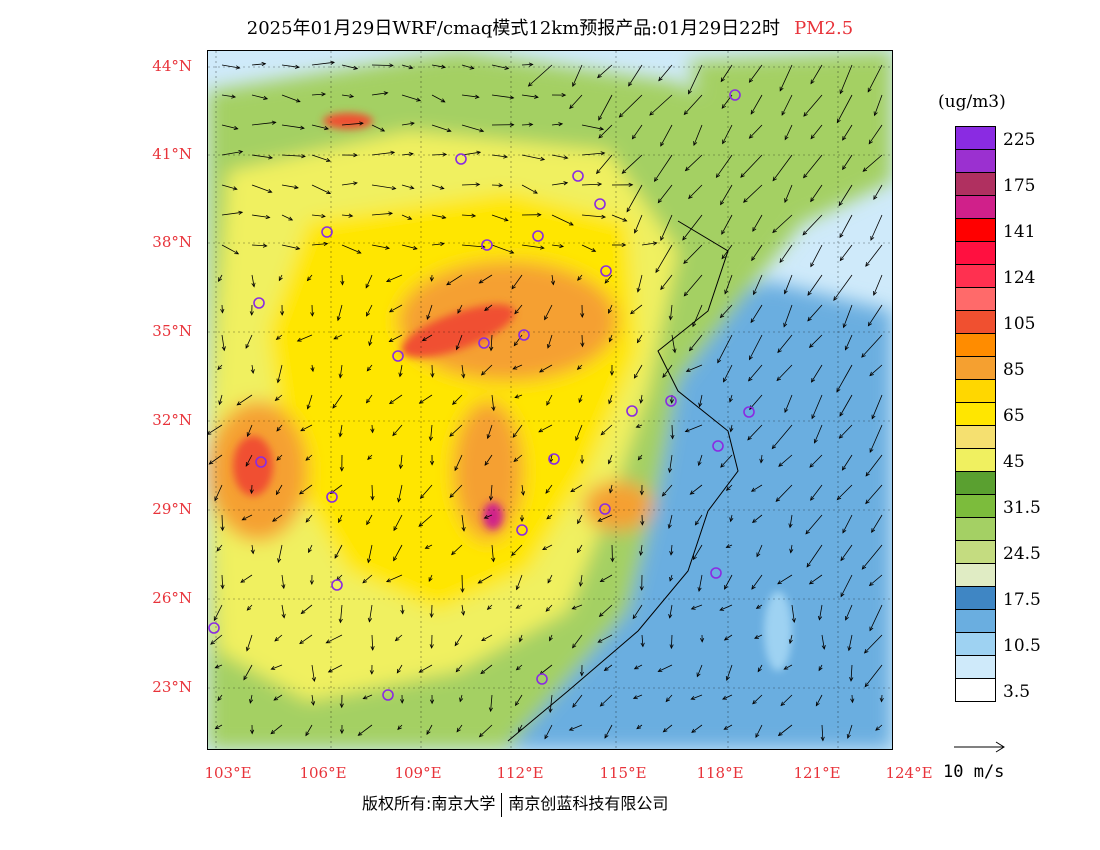  I want to click on copyright-left: 版权所有:南京大学, so click(429, 803).